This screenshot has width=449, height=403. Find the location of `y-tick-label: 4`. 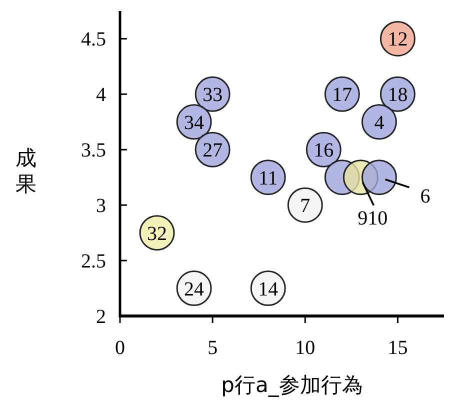

y-tick-label: 4 is located at coordinates (101, 95).